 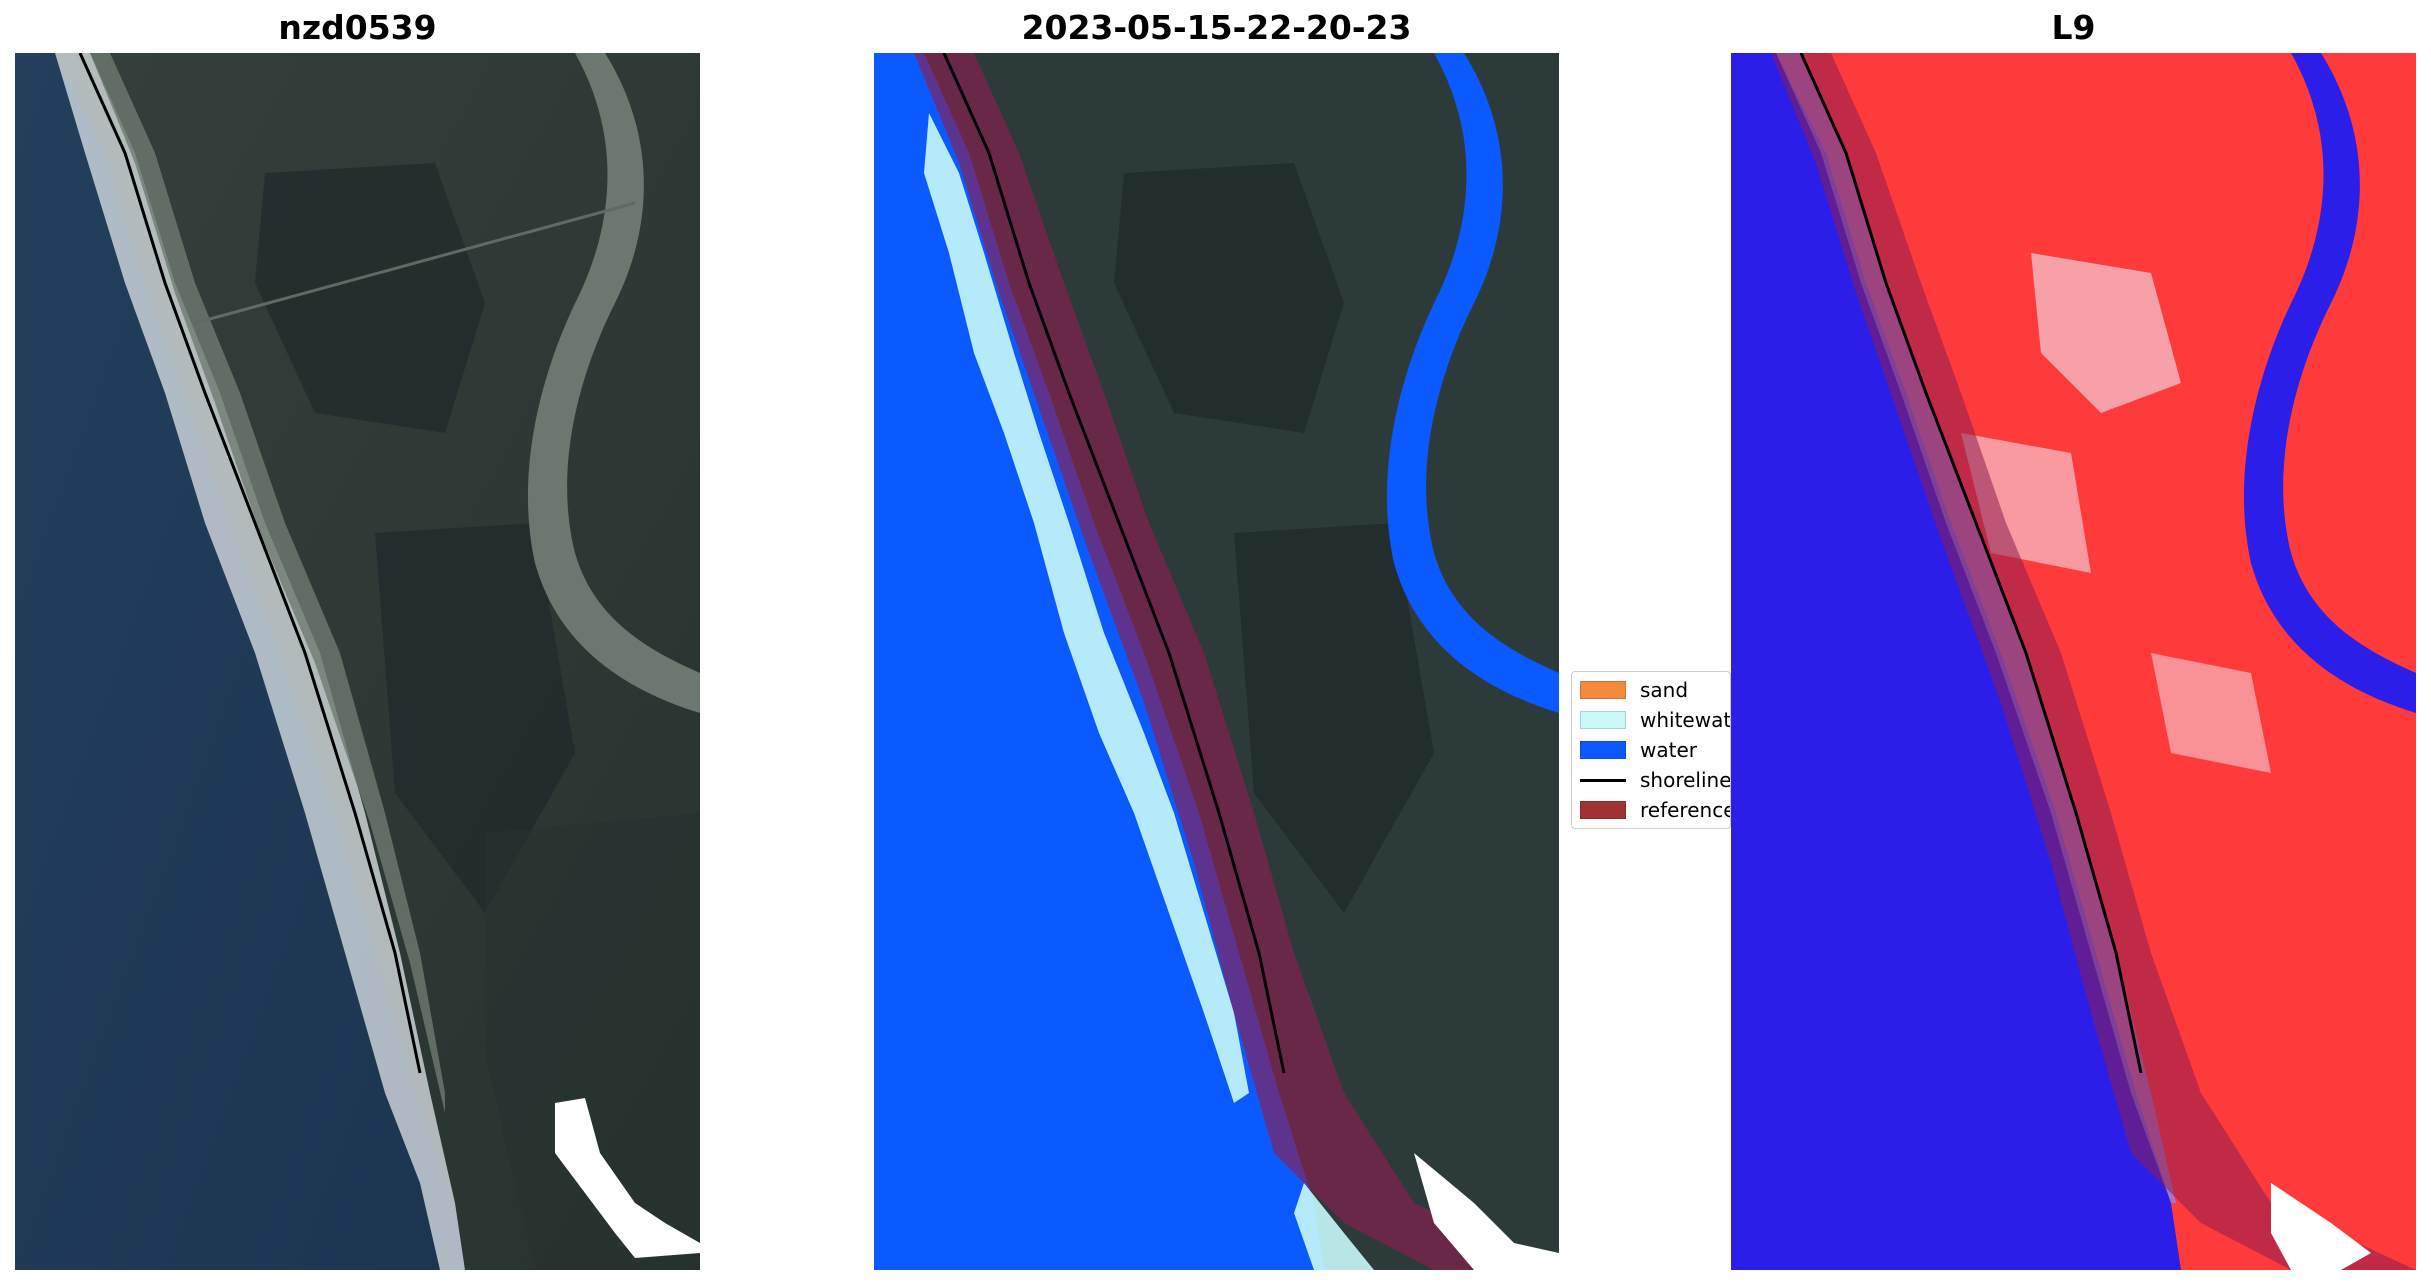 I want to click on reference-swatch, so click(x=1603, y=810).